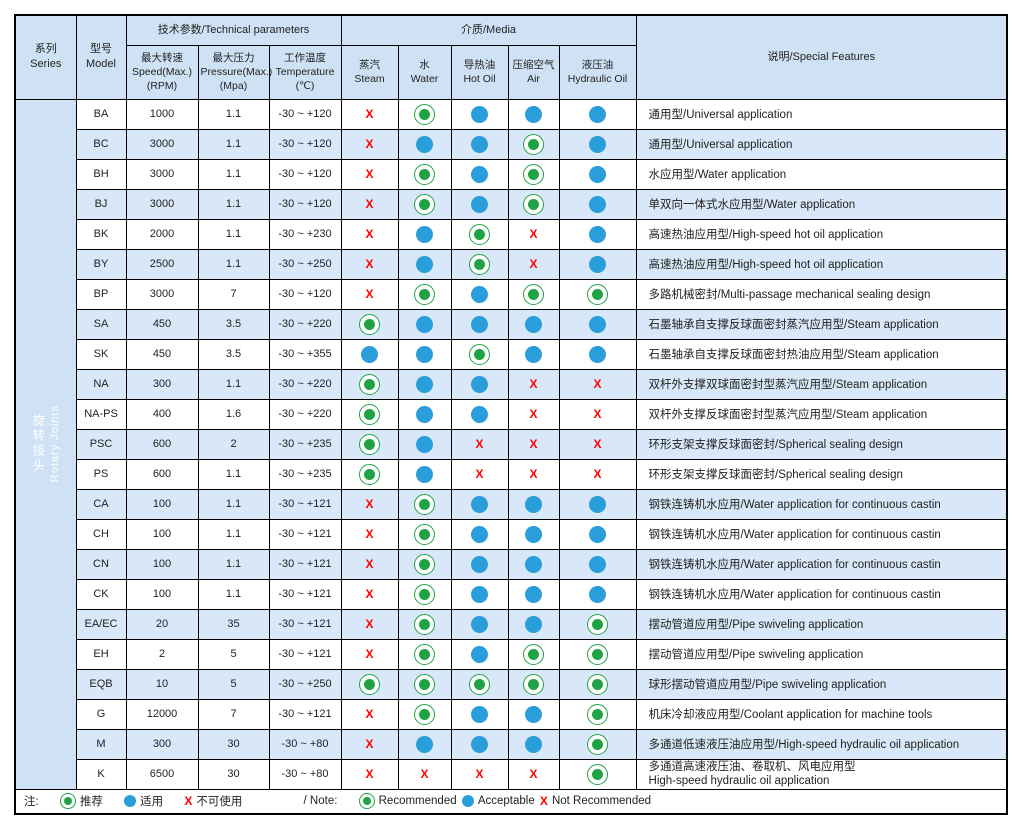  I want to click on speed-cell: 2, so click(162, 654).